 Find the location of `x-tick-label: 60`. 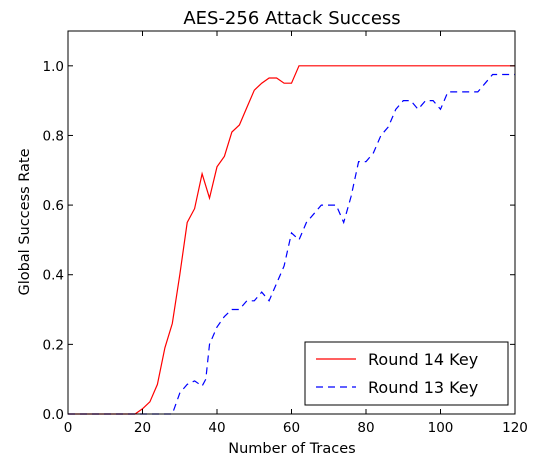

x-tick-label: 60 is located at coordinates (291, 428).